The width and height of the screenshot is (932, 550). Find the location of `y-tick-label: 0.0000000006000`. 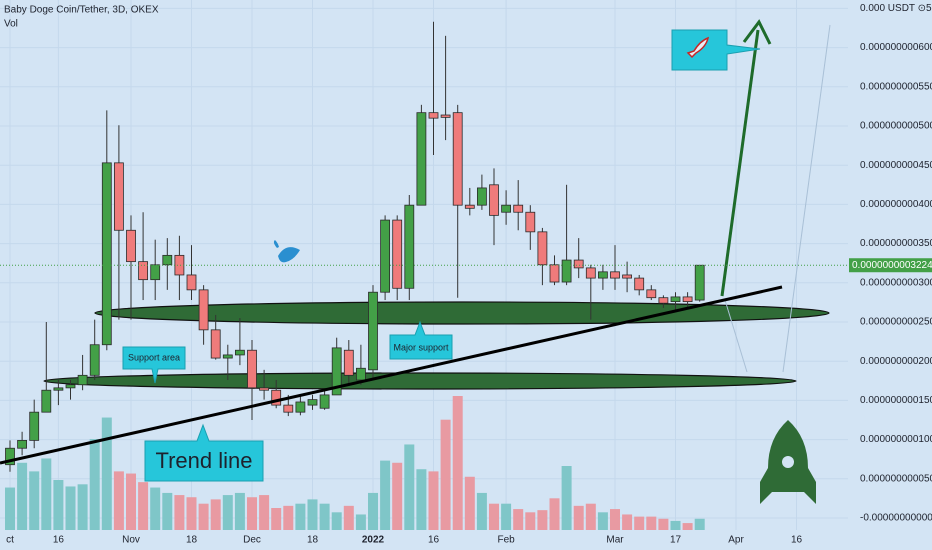

y-tick-label: 0.0000000006000 is located at coordinates (896, 47).